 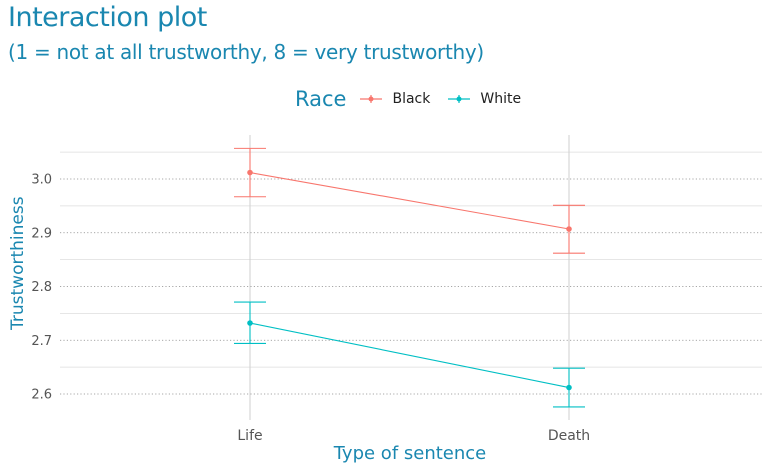 What do you see at coordinates (107, 17) in the screenshot?
I see `chart-title: Interaction plot` at bounding box center [107, 17].